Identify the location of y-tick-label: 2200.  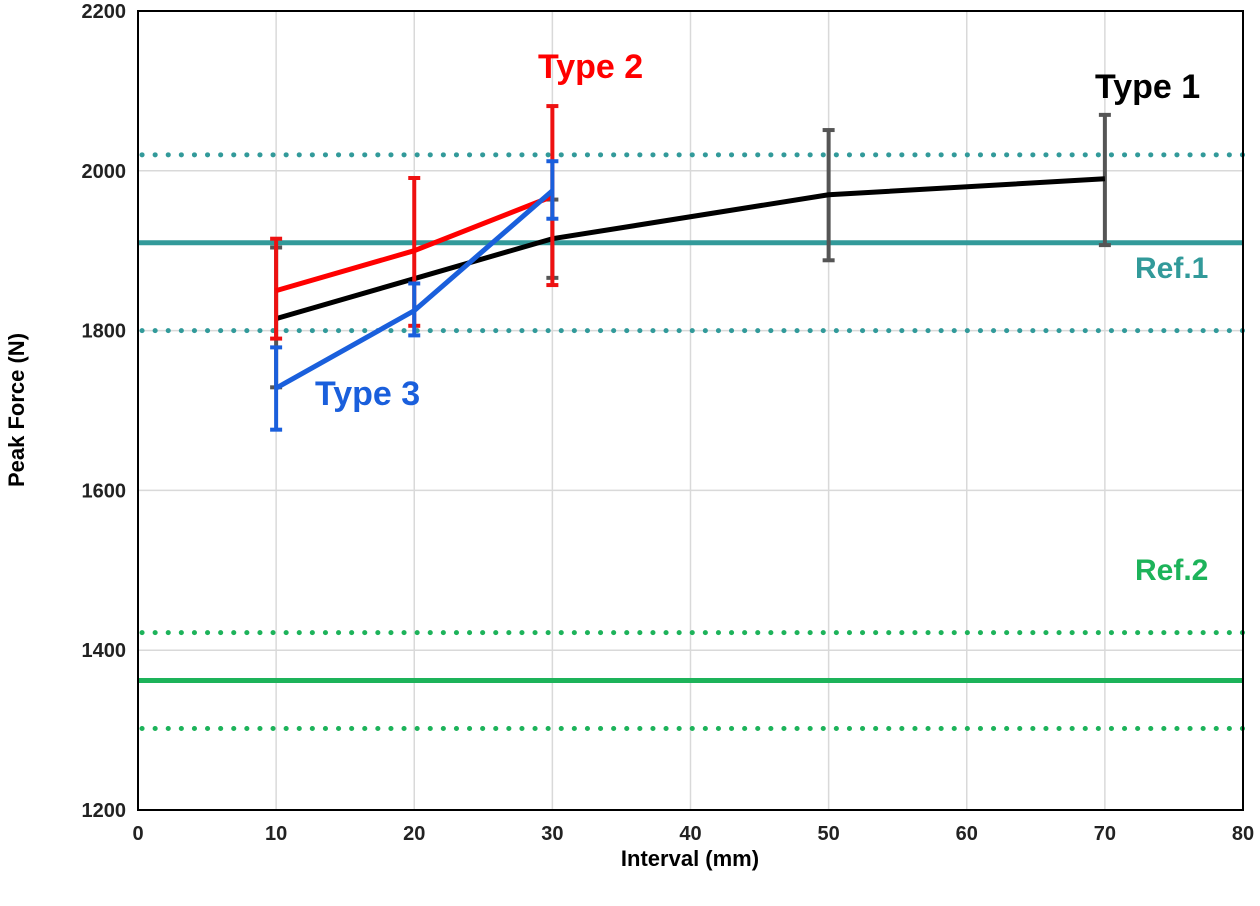
(104, 12).